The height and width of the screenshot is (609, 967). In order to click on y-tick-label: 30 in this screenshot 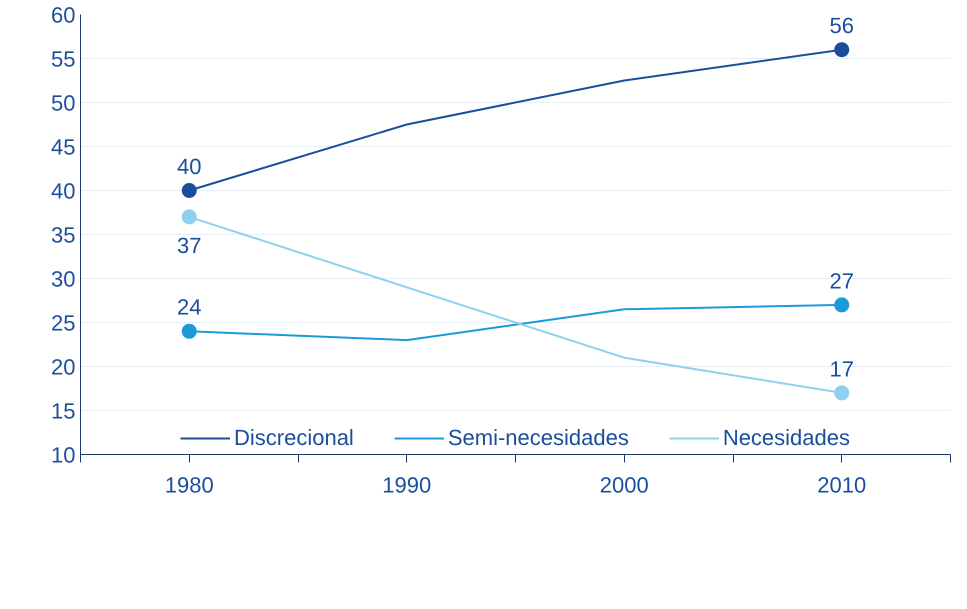, I will do `click(63, 279)`.